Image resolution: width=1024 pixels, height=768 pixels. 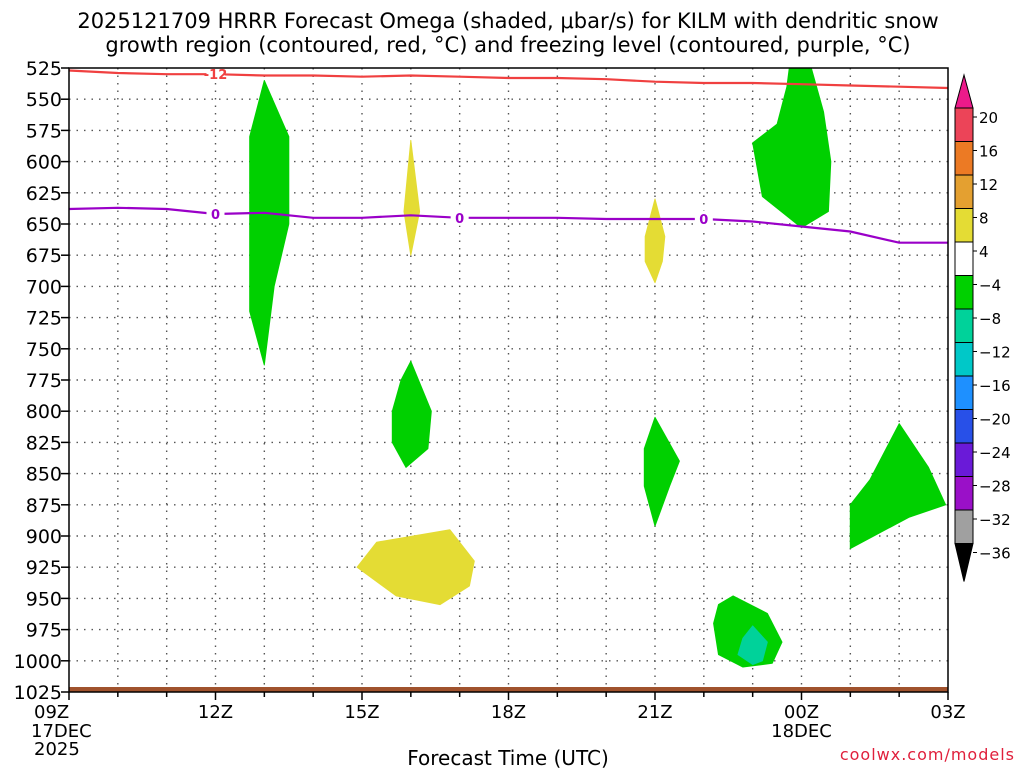 I want to click on y-tick-label: 1000, so click(x=38, y=662).